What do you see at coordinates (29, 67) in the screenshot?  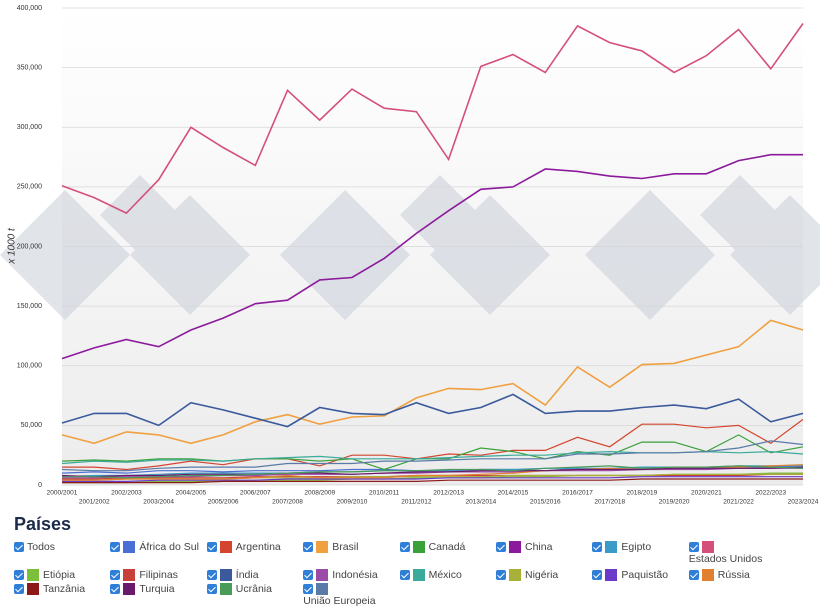 I see `y-tick-label: 350,000` at bounding box center [29, 67].